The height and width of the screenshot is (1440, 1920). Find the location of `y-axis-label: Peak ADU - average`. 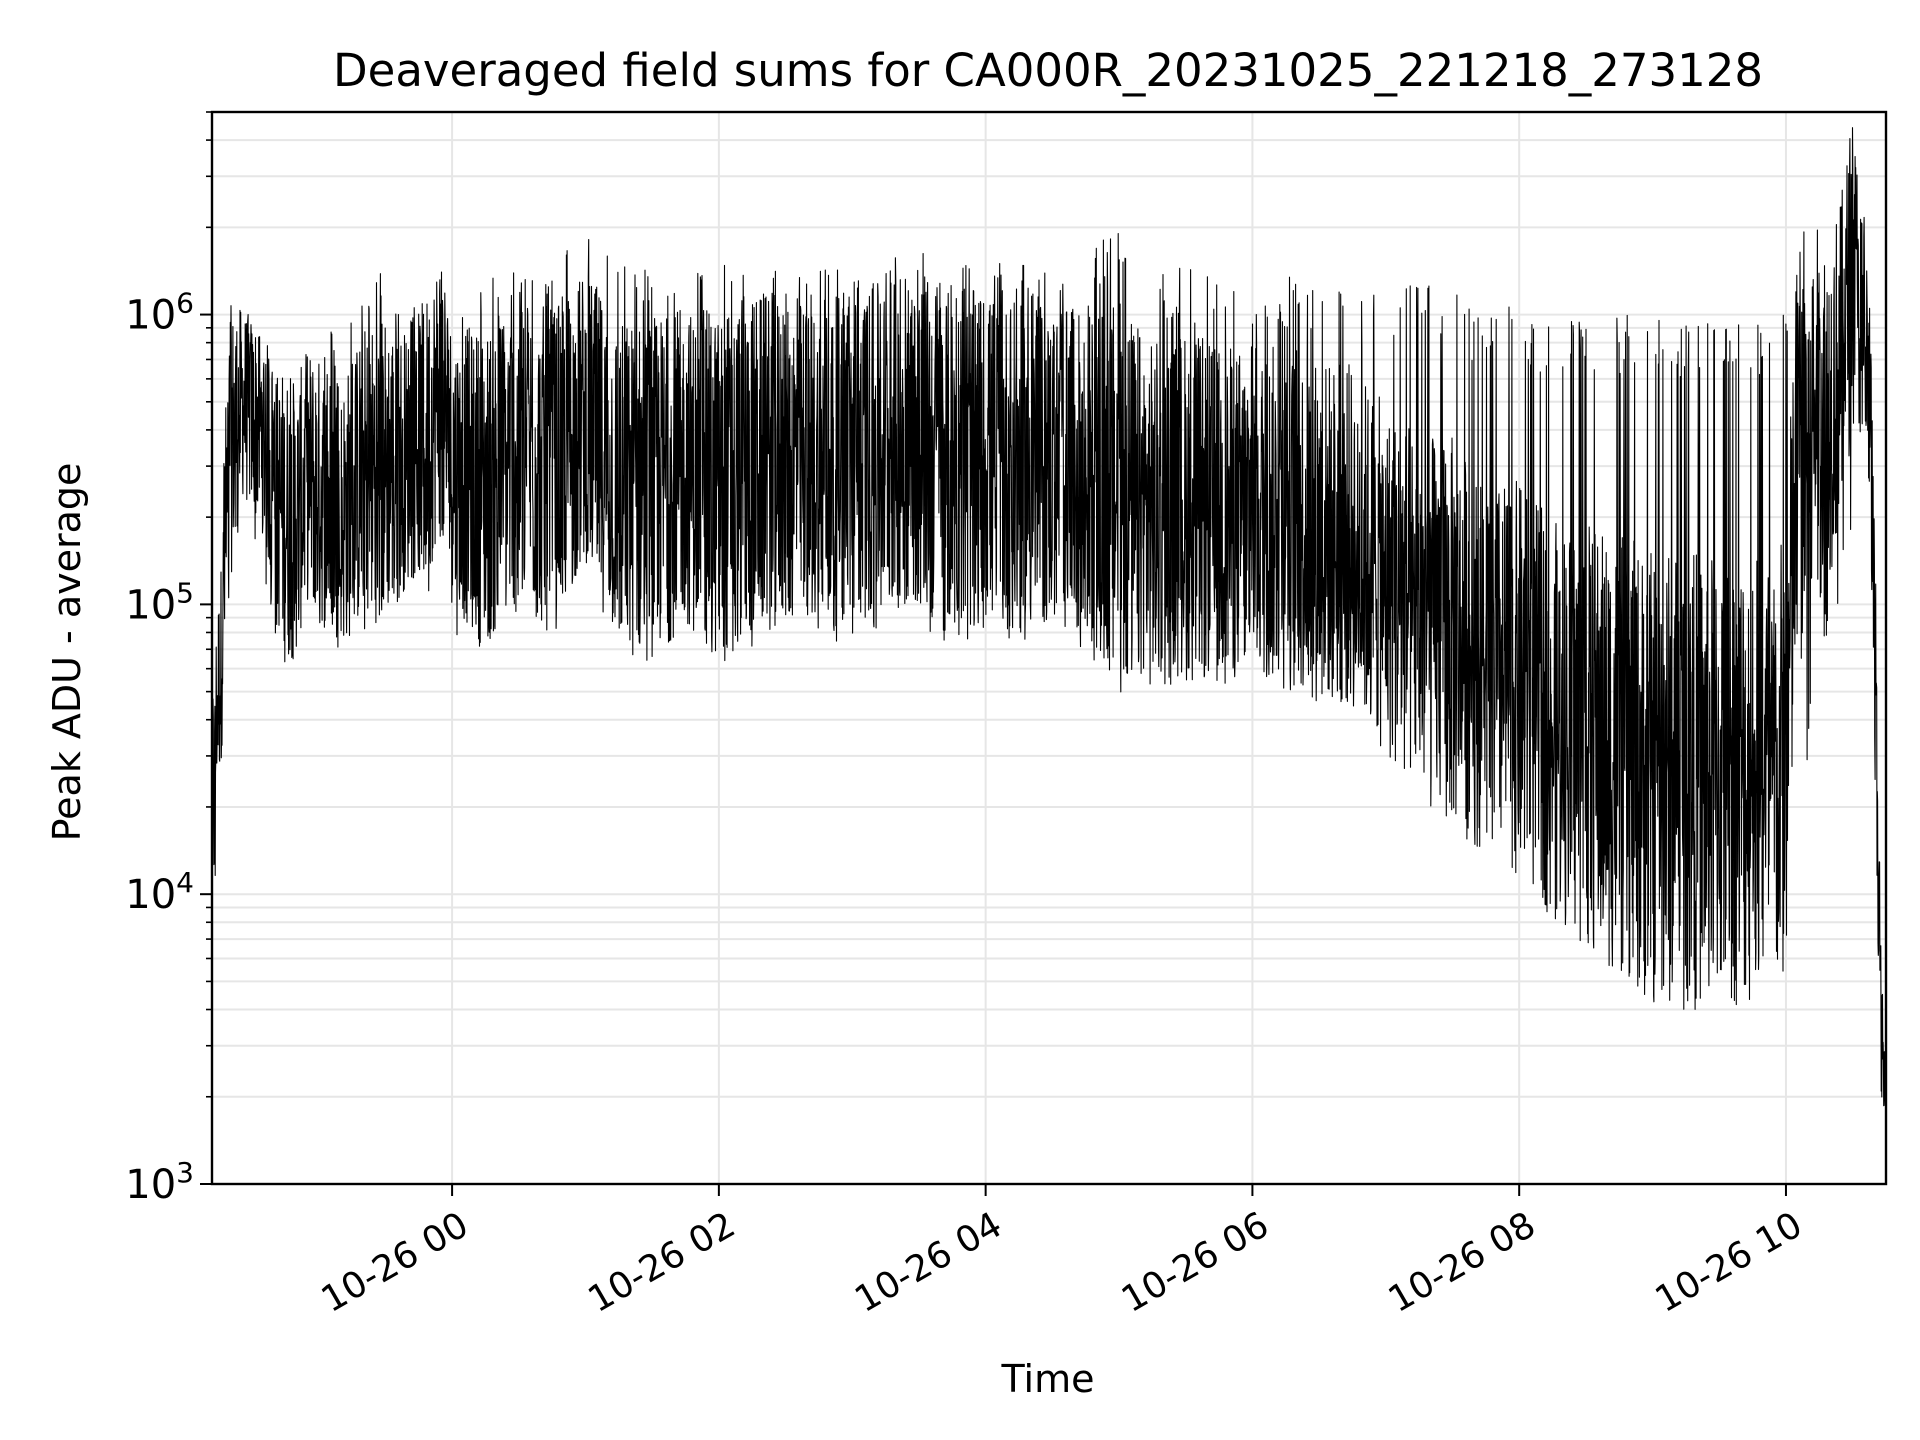

y-axis-label: Peak ADU - average is located at coordinates (67, 652).